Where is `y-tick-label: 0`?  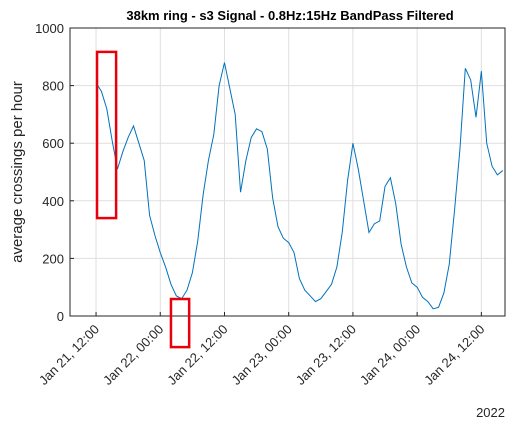
y-tick-label: 0 is located at coordinates (60, 316).